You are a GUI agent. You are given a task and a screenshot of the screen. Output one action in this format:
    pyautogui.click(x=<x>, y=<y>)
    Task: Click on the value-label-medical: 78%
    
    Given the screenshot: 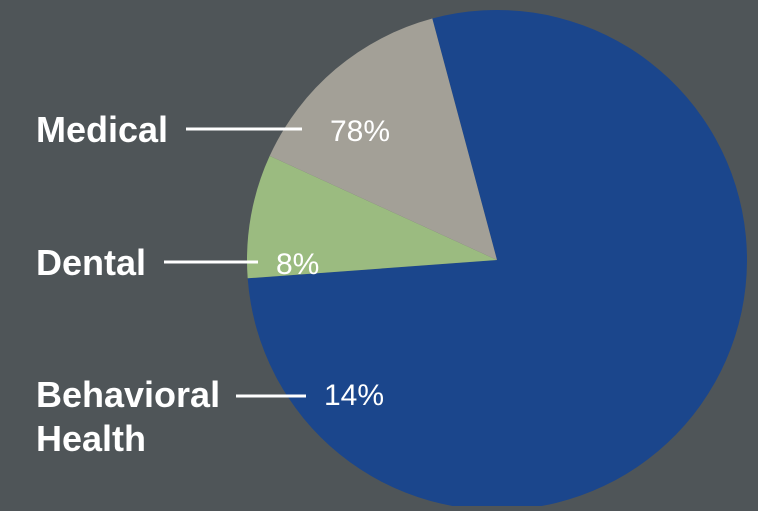 What is the action you would take?
    pyautogui.click(x=360, y=131)
    